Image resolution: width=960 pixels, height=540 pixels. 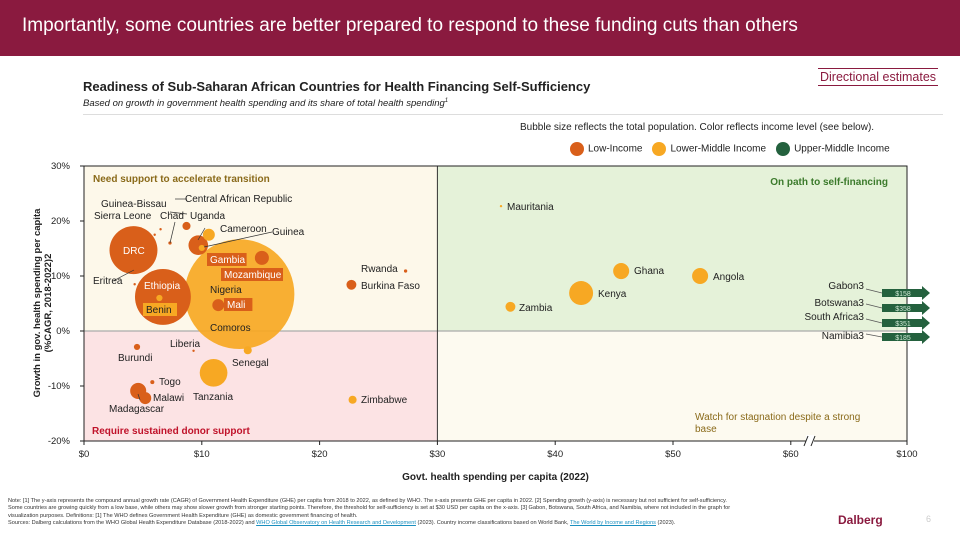 I want to click on label-liberia: Liberia, so click(x=185, y=344).